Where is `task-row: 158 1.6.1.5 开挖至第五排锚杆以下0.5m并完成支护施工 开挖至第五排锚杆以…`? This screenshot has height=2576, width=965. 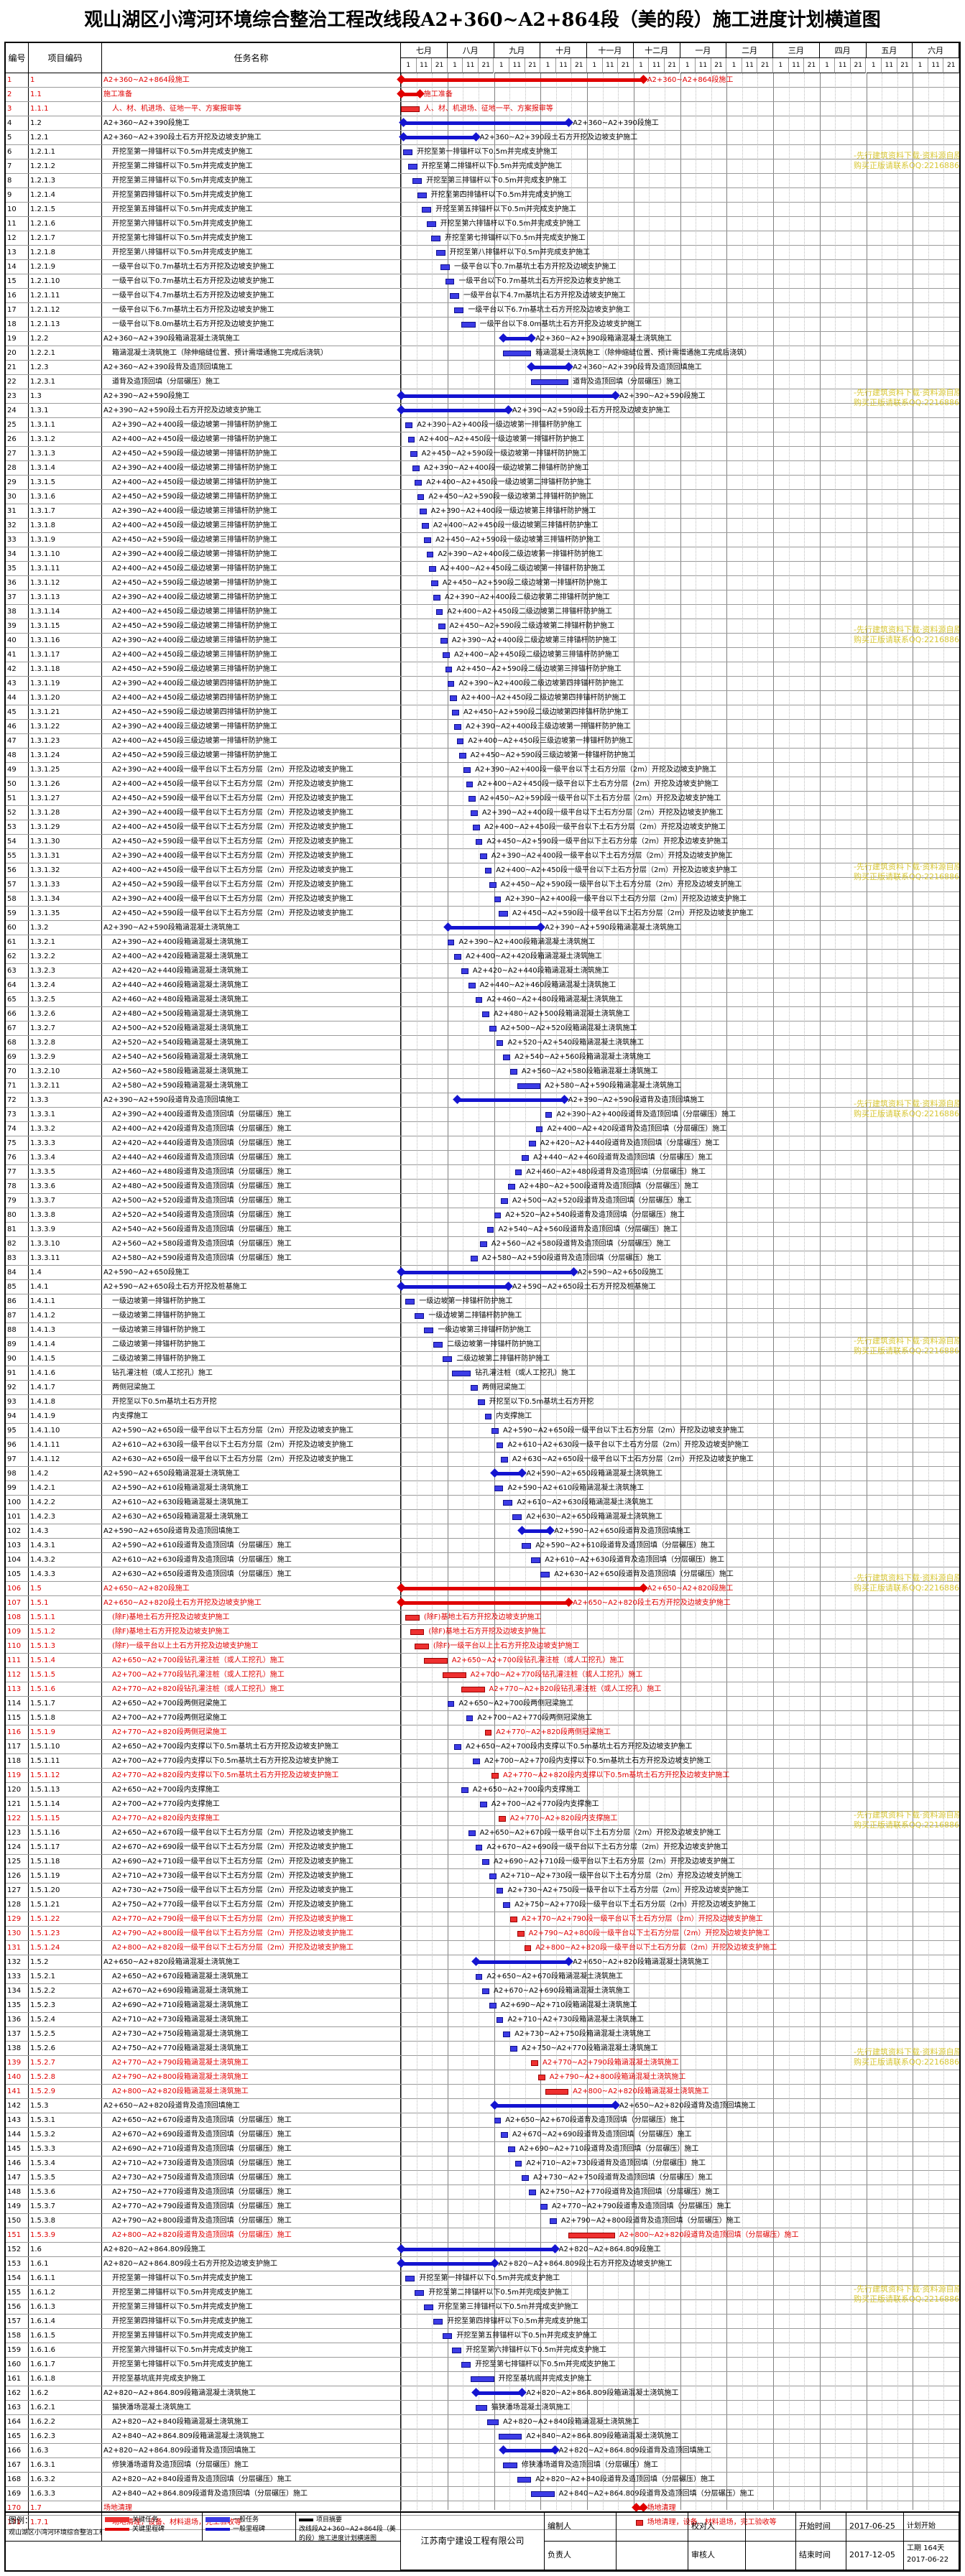
task-row: 158 1.6.1.5 开挖至第五排锚杆以下0.5m并完成支护施工 开挖至第五排锚杆以… is located at coordinates (482, 2336).